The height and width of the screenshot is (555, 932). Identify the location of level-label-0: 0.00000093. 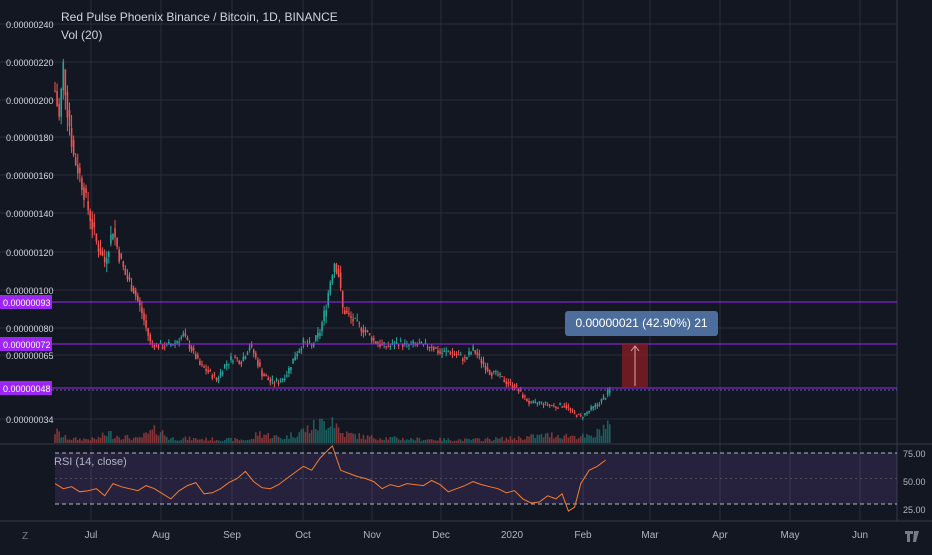
(27, 303).